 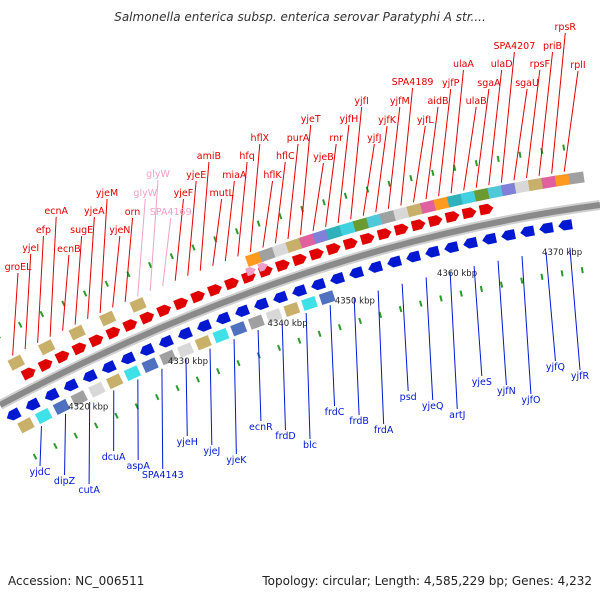 I want to click on gene-label-pura: purA, so click(x=298, y=138).